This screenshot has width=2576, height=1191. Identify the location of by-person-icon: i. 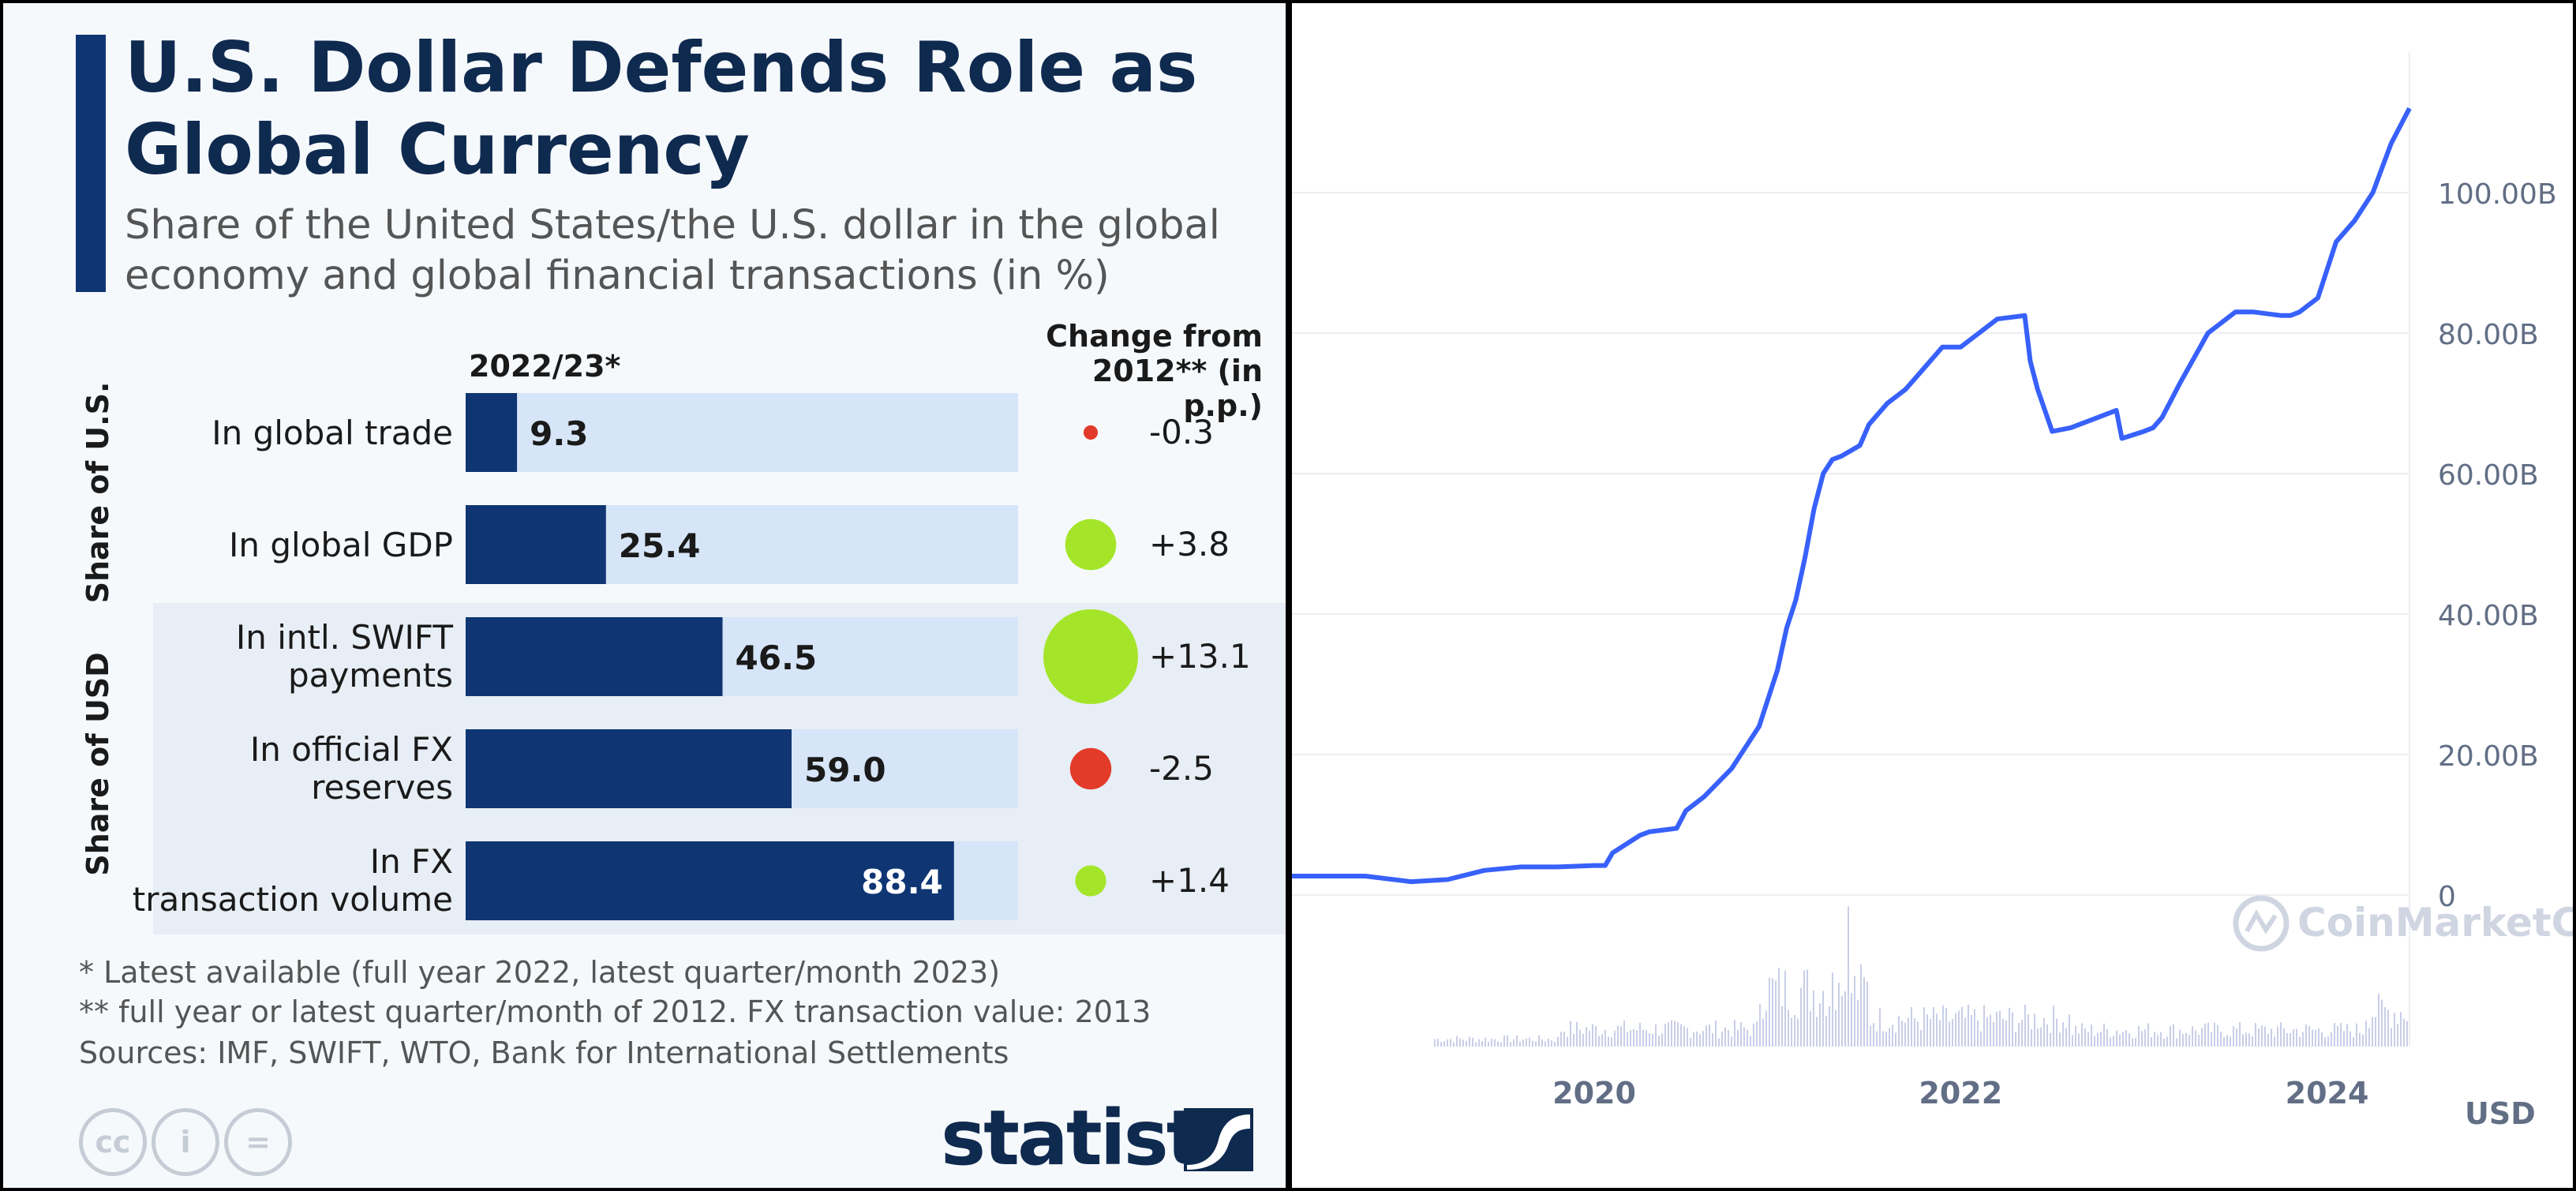
(185, 1142).